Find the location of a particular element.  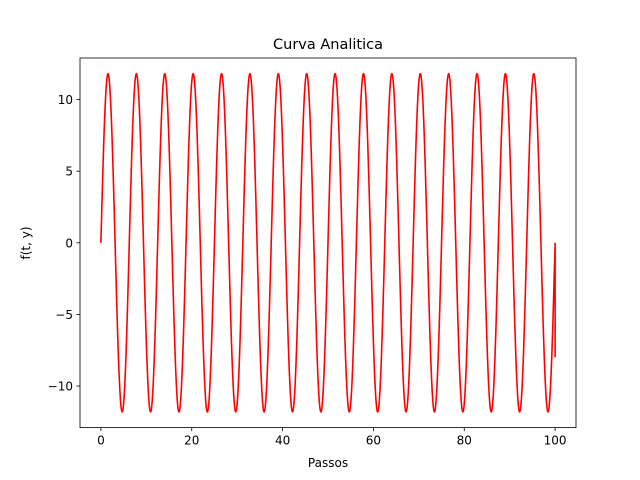

x-tick-label: 20 is located at coordinates (191, 441).